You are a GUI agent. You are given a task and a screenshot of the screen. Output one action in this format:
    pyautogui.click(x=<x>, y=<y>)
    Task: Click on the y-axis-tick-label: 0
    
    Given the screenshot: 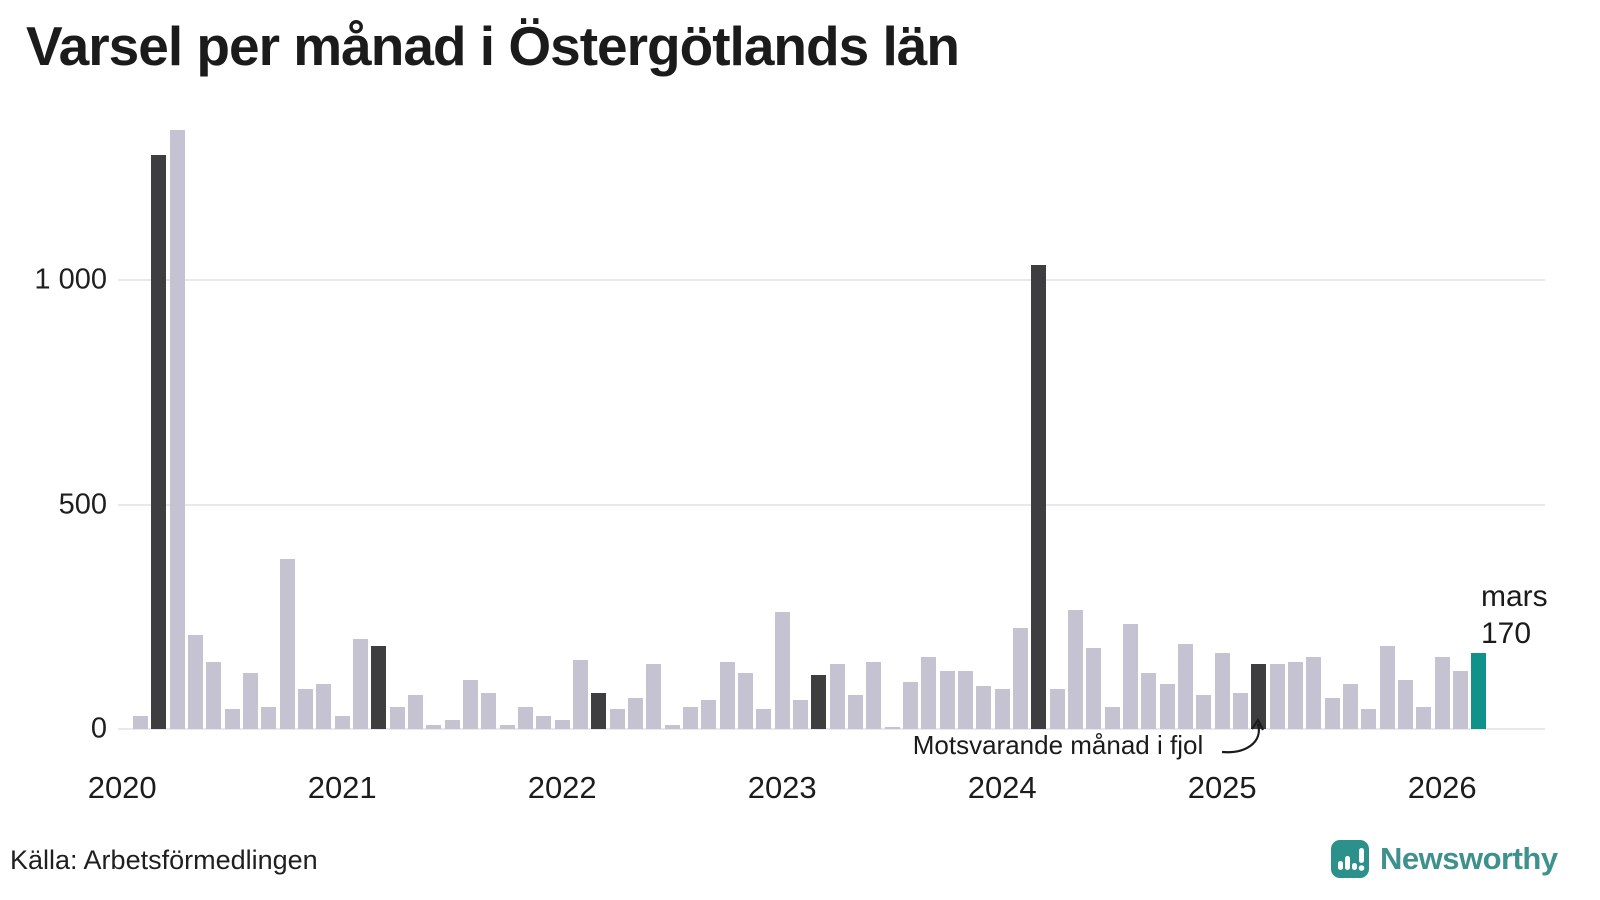 What is the action you would take?
    pyautogui.click(x=98, y=728)
    